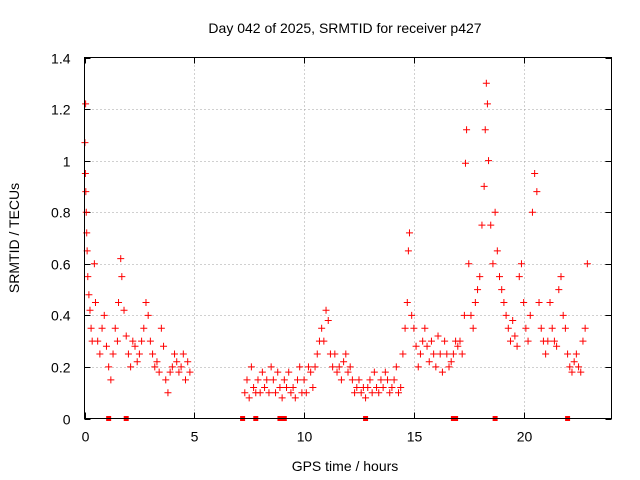 Image resolution: width=640 pixels, height=480 pixels. Describe the element at coordinates (61, 368) in the screenshot. I see `y-tick-label: 0.2` at that location.